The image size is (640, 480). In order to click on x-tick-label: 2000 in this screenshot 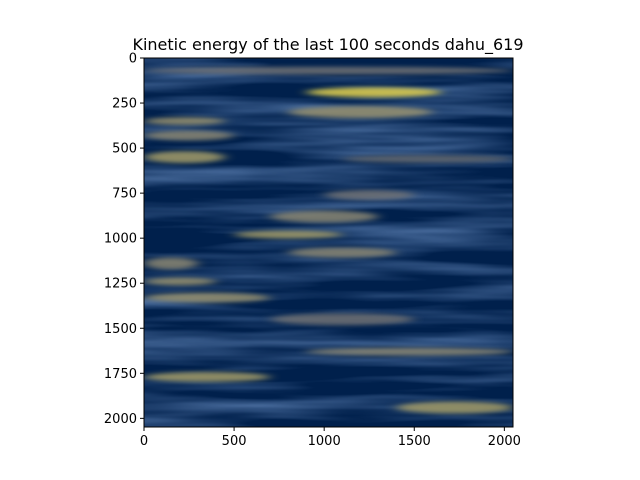, I will do `click(504, 441)`.